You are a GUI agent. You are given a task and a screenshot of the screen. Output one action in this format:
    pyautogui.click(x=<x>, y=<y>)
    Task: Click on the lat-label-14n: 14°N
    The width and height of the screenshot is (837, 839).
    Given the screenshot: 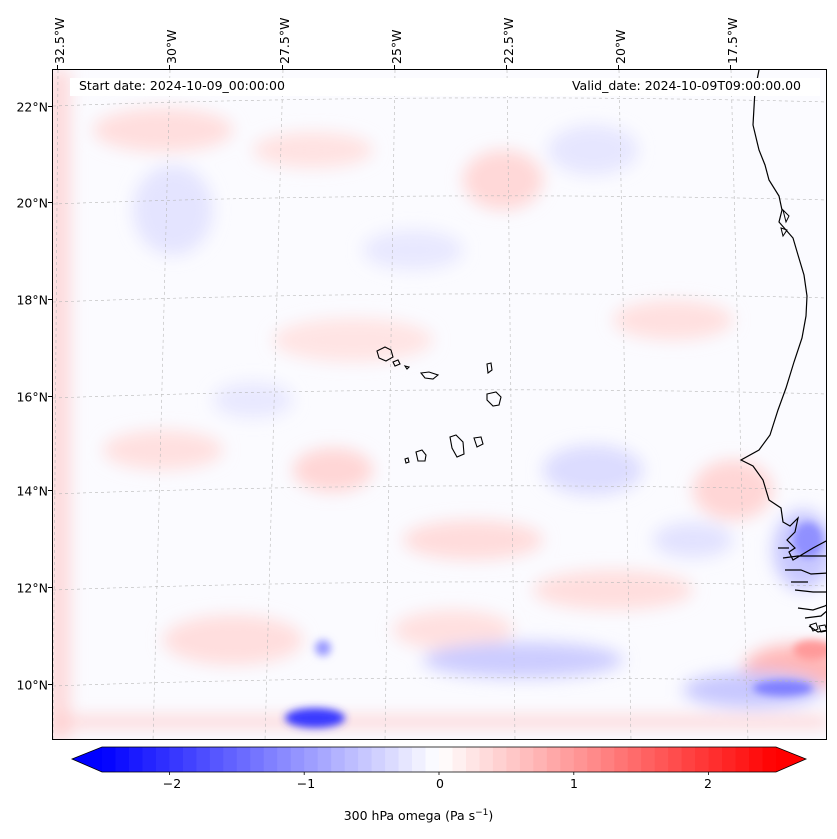 What is the action you would take?
    pyautogui.click(x=32, y=491)
    